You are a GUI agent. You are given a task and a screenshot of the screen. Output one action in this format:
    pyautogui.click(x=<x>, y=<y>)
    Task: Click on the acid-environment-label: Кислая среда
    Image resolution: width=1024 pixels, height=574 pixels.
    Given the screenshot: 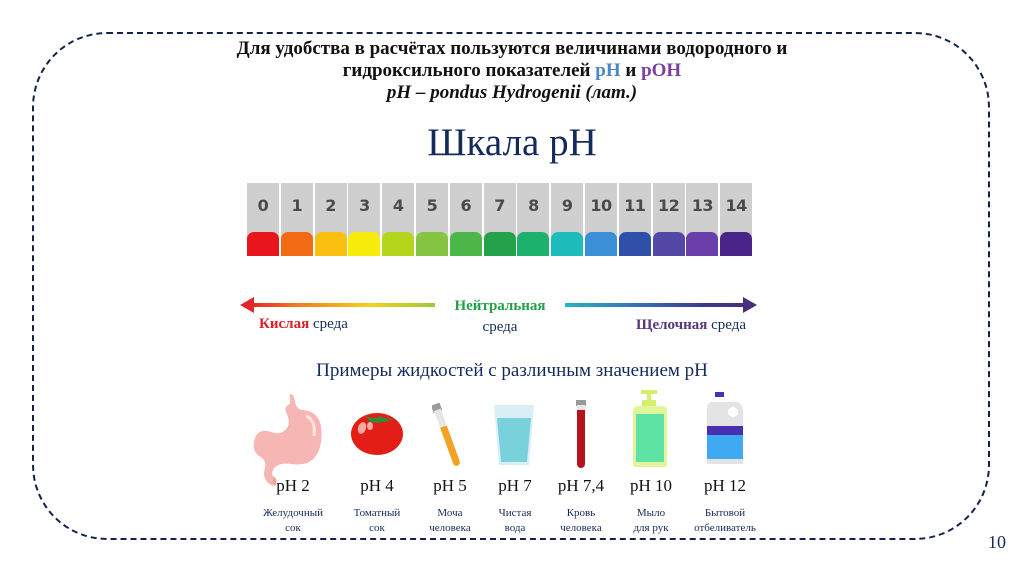 What is the action you would take?
    pyautogui.click(x=303, y=324)
    